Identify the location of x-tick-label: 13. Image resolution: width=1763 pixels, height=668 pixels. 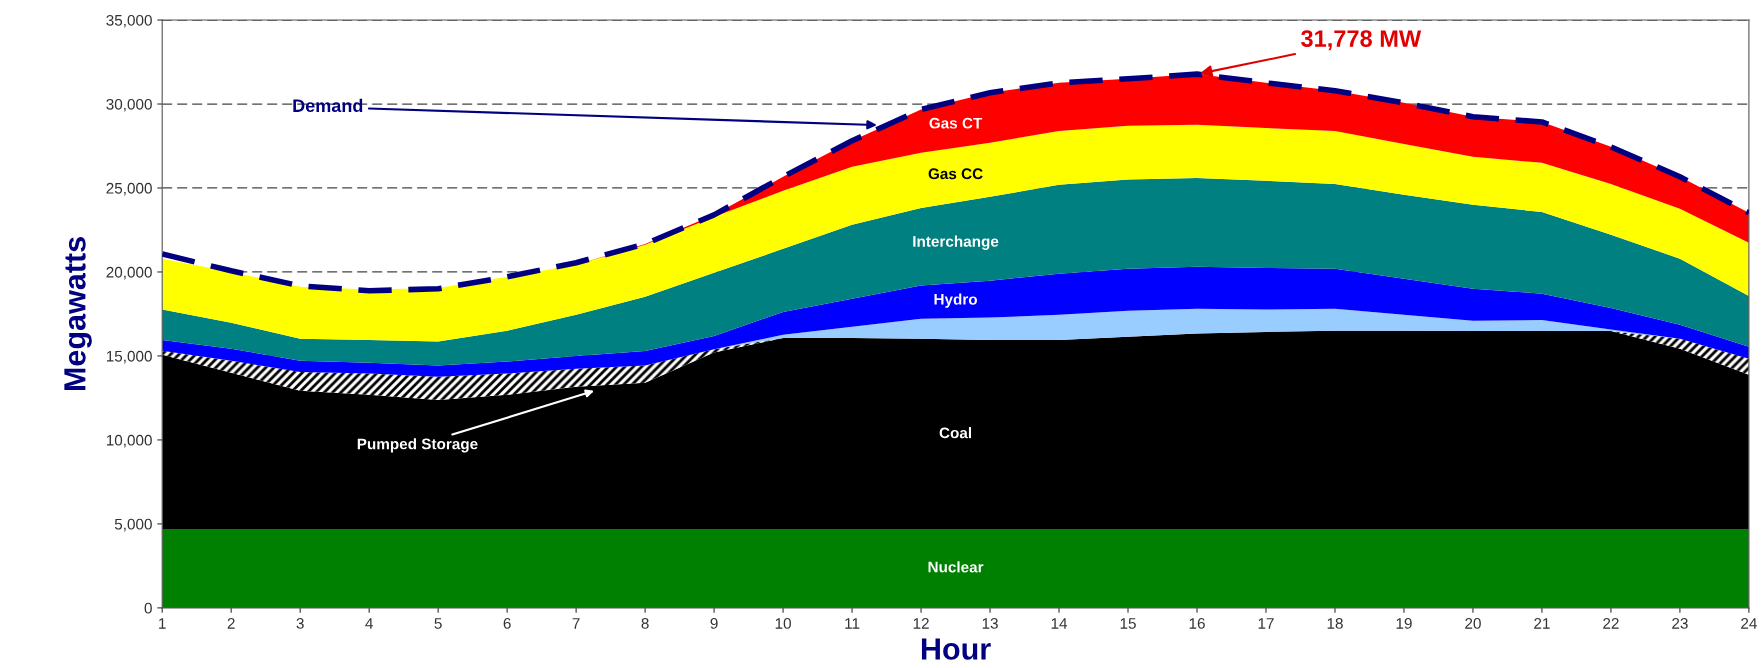
(990, 623).